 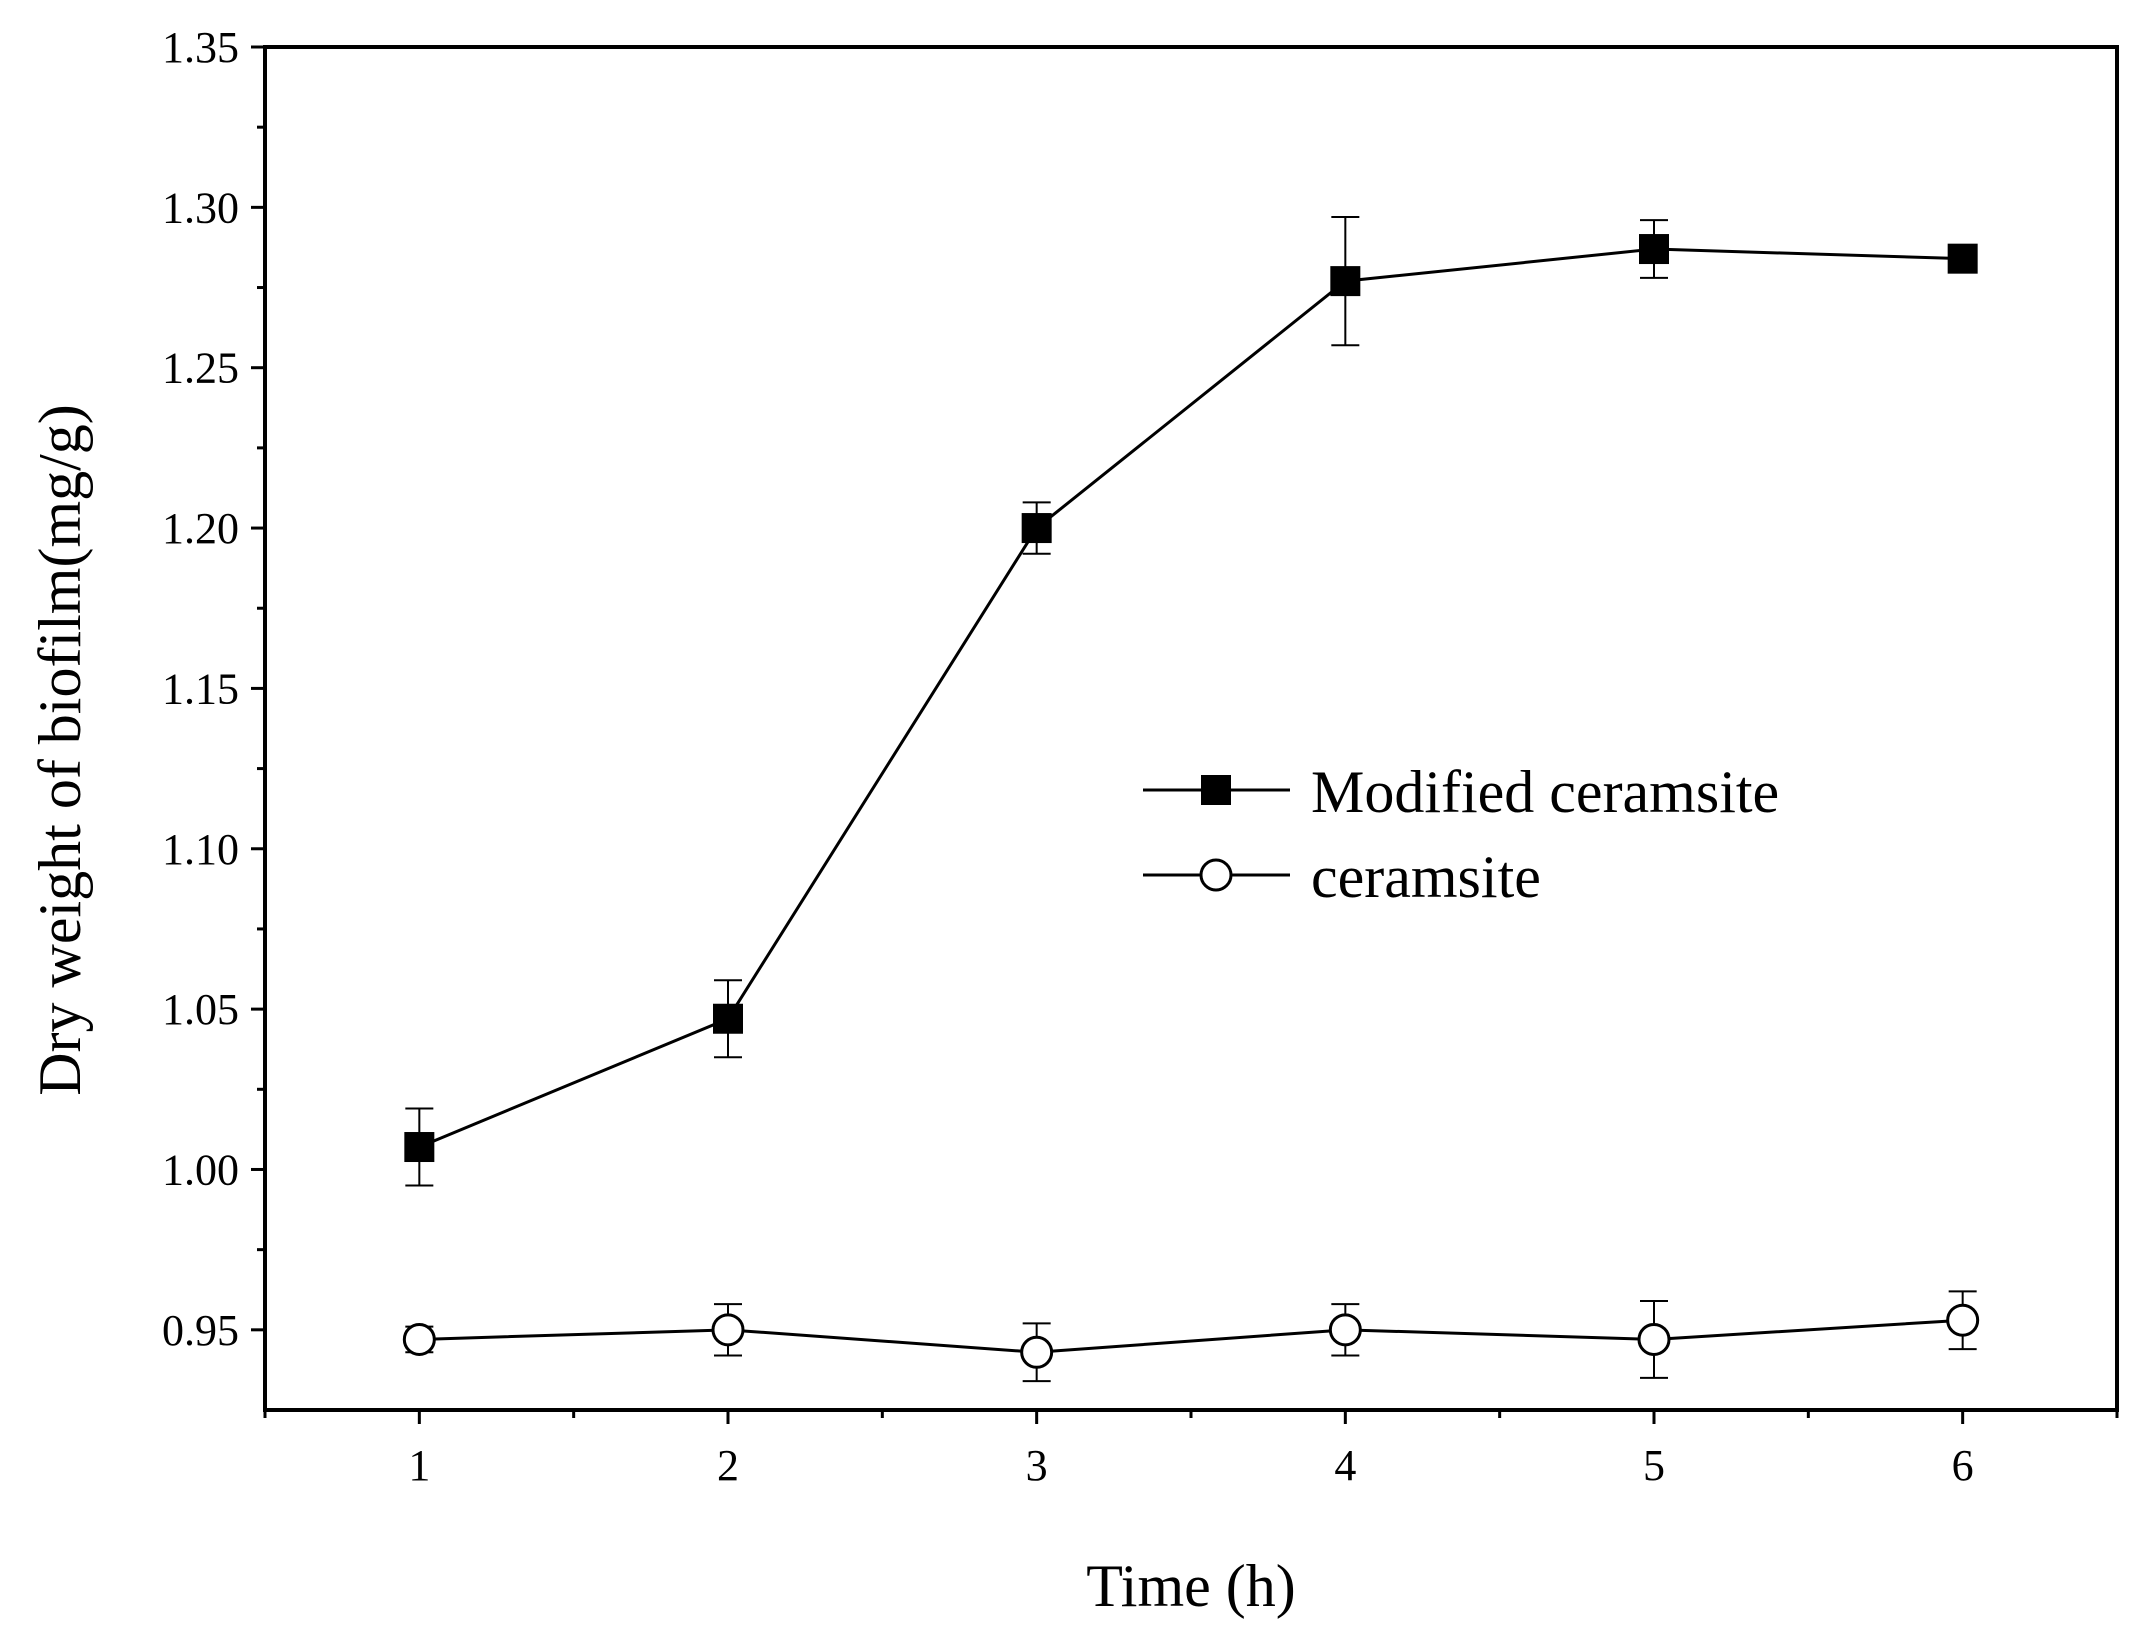 I want to click on x-axis: 1 2 3 4 5 6, so click(x=1191, y=1450).